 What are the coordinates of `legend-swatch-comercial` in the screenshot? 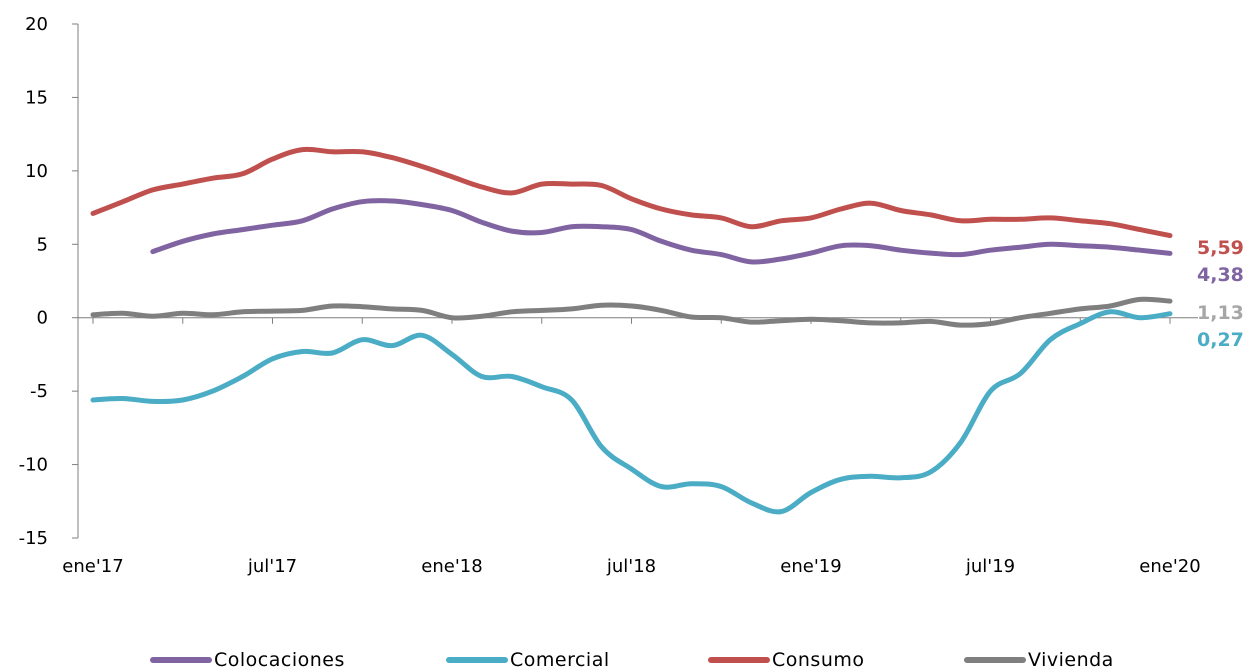 It's located at (477, 660).